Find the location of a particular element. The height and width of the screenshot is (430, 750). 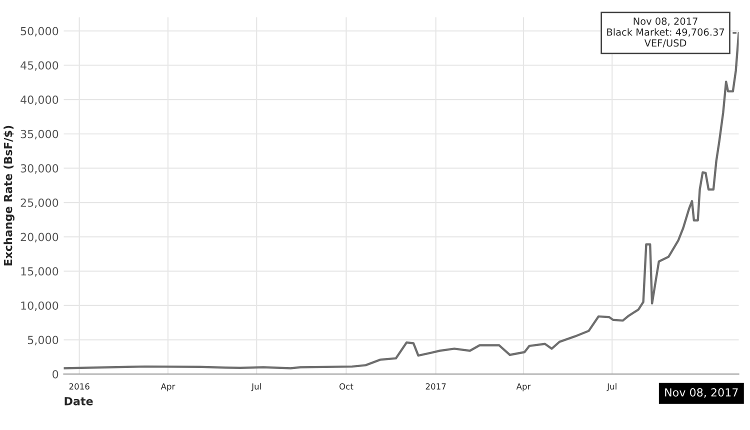

y-tick-label: 20,000 is located at coordinates (39, 237).